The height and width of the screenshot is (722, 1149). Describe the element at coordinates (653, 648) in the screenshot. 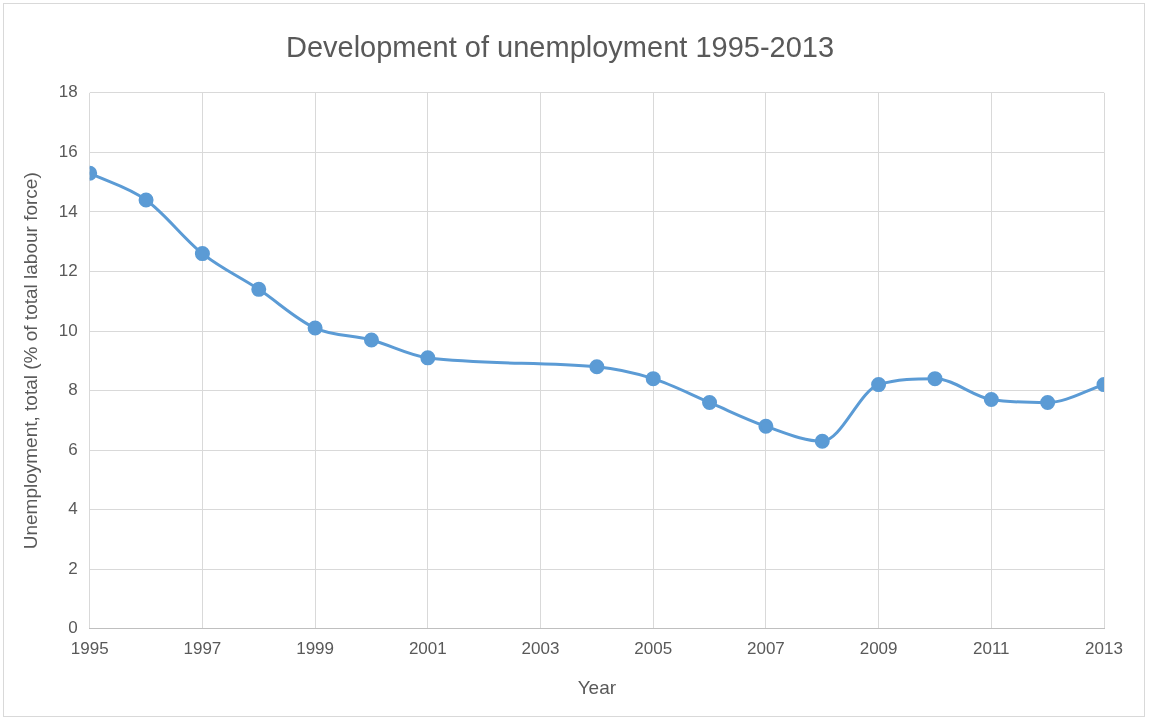

I see `x-tick-label: 2005` at that location.